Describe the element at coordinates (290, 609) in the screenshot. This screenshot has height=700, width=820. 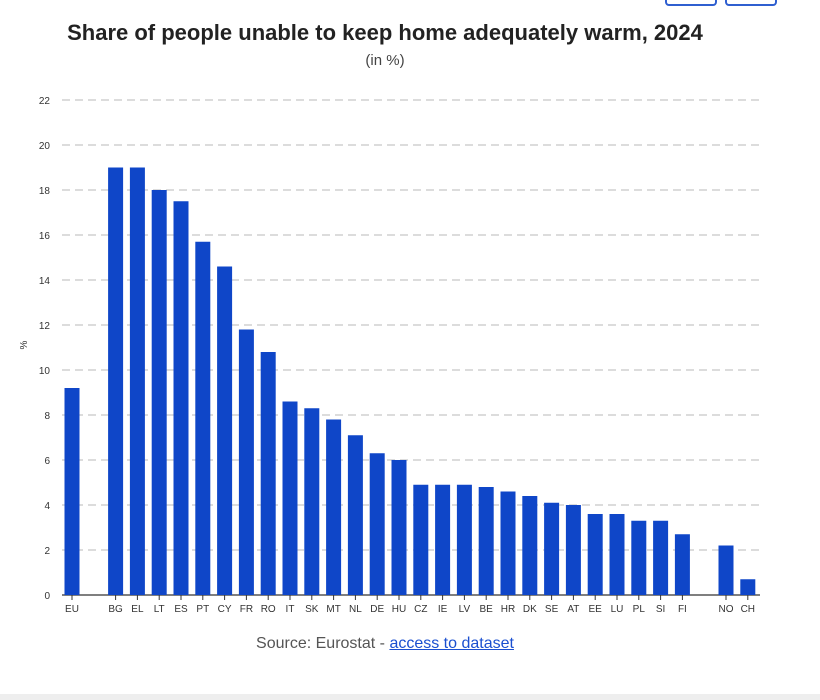
I see `x-tick-label: IT` at that location.